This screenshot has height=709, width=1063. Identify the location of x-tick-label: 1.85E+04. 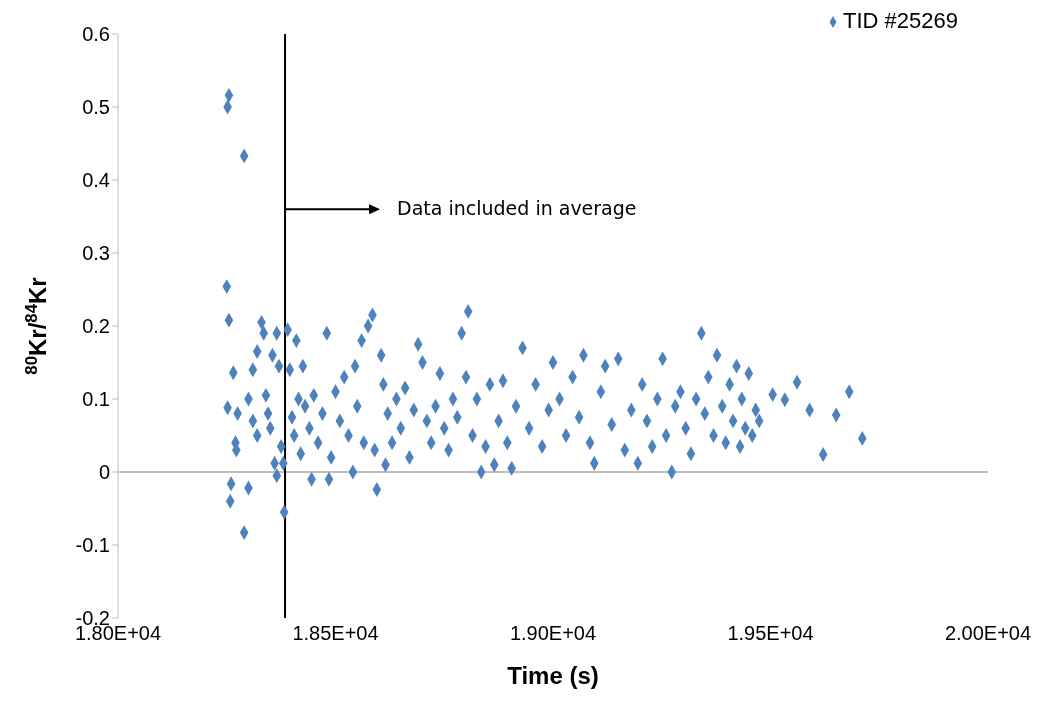
(335, 633).